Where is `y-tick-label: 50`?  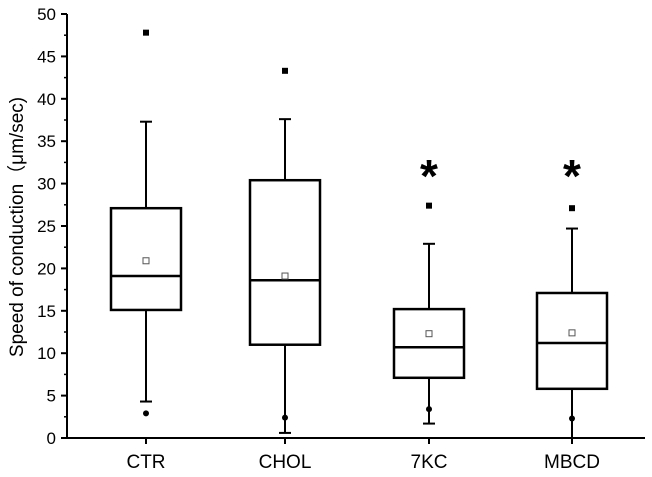
y-tick-label: 50 is located at coordinates (46, 14).